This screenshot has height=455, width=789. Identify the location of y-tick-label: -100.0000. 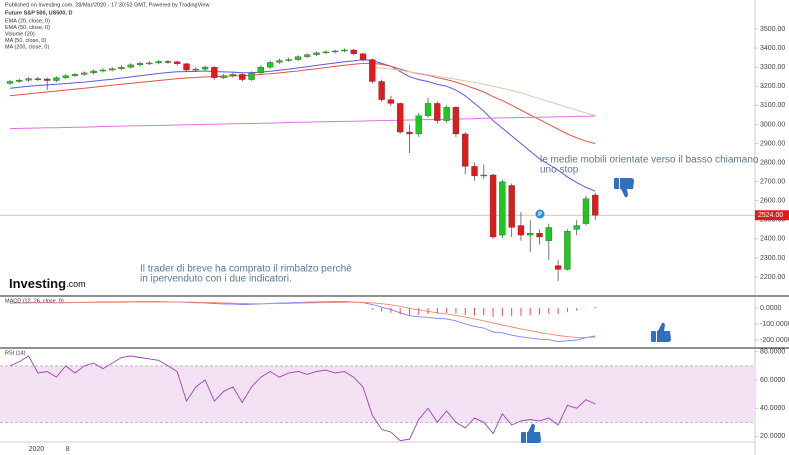
(774, 324).